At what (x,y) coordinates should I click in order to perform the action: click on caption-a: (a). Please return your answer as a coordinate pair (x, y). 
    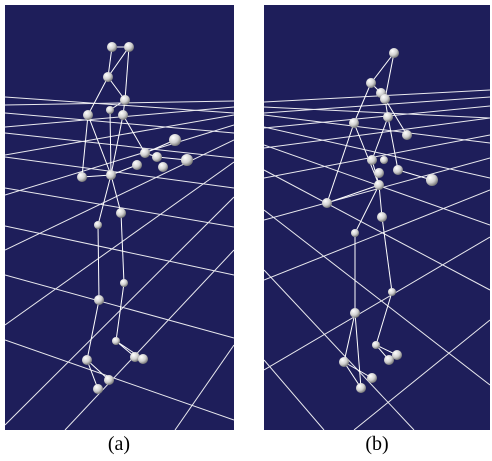
    Looking at the image, I should click on (119, 444).